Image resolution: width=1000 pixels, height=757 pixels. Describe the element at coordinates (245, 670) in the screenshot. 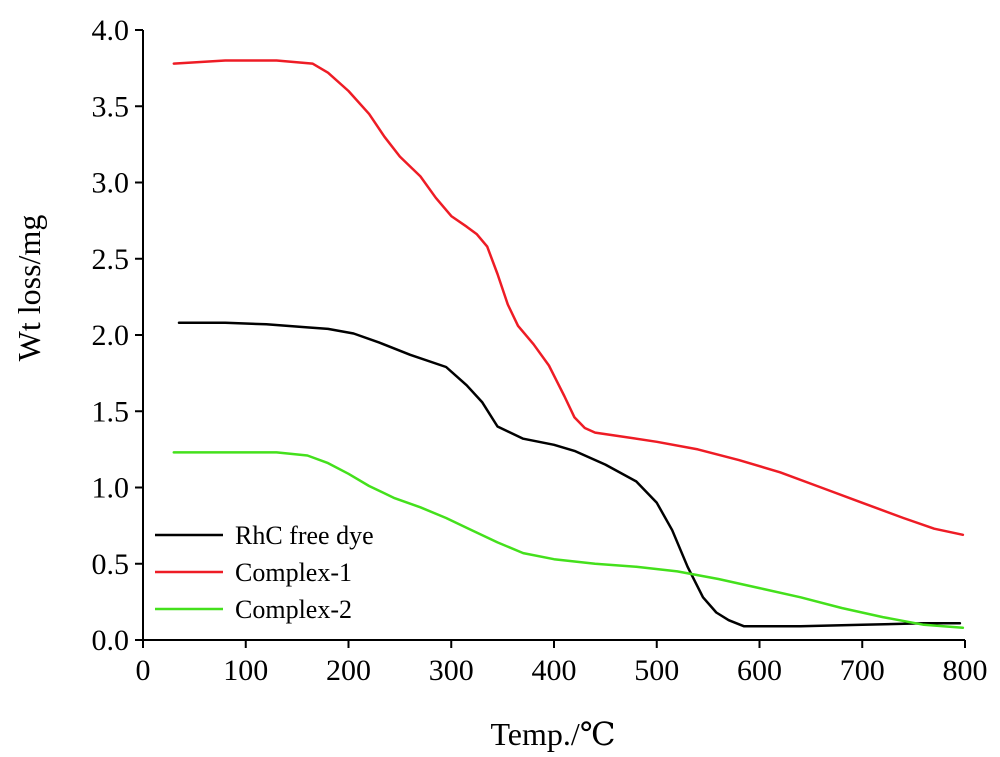

I see `x-tick-label: 100` at that location.